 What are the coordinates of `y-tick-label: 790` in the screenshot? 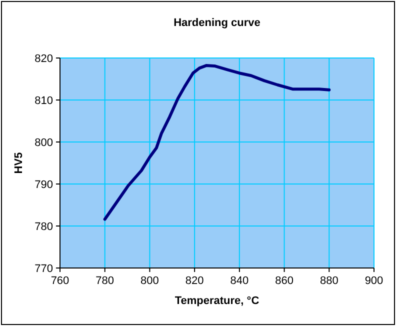 It's located at (43, 185).